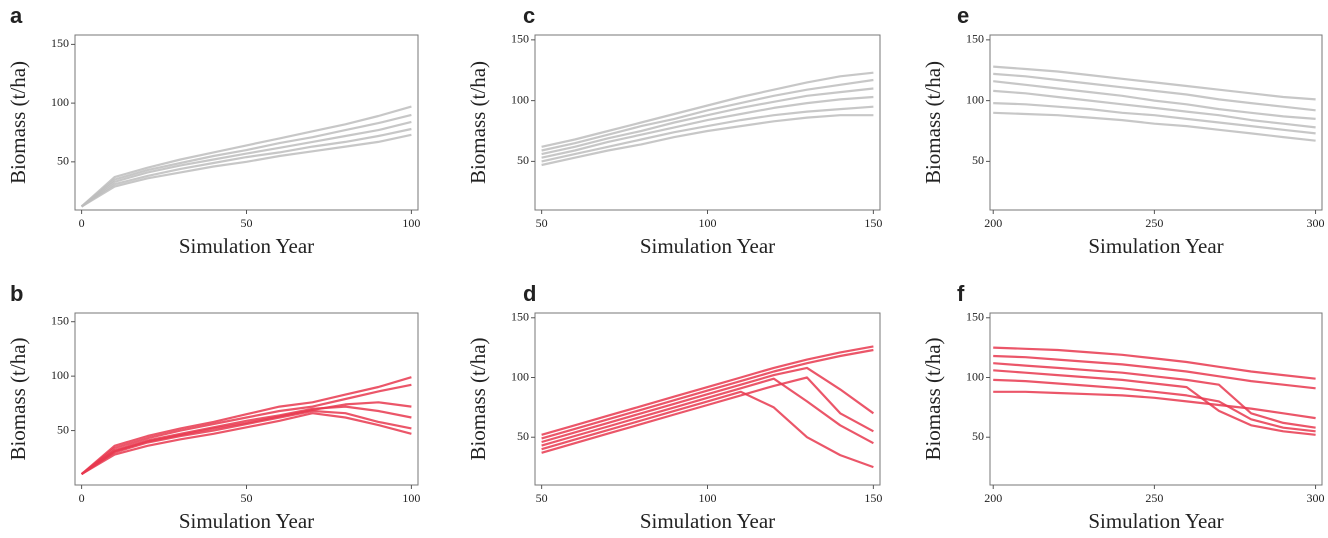 This screenshot has width=1328, height=538. I want to click on panel-letter: d, so click(529, 293).